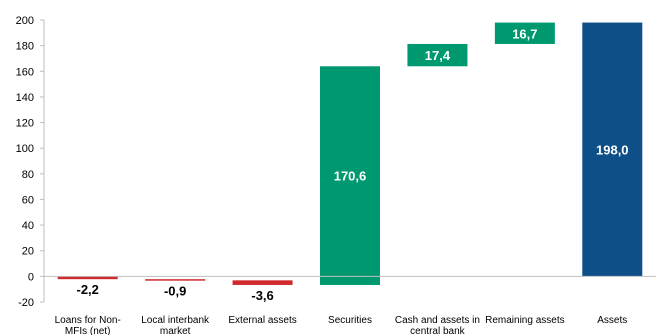 This screenshot has width=660, height=335. Describe the element at coordinates (88, 289) in the screenshot. I see `data-label-1: -2,2` at that location.